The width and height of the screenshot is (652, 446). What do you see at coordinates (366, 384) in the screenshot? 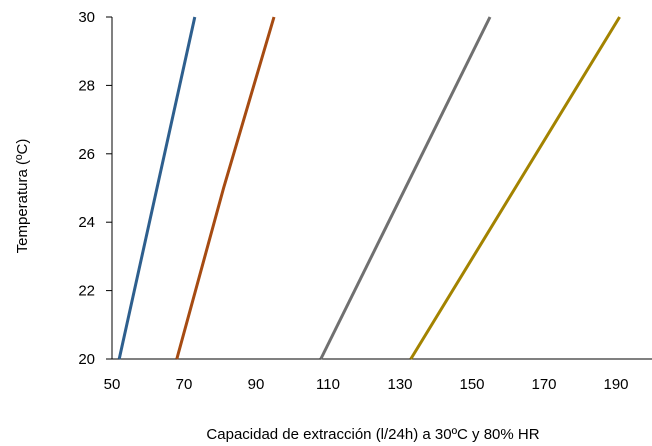
I see `x-tick-labels: 50 70 90 110 130 150 170 190` at bounding box center [366, 384].